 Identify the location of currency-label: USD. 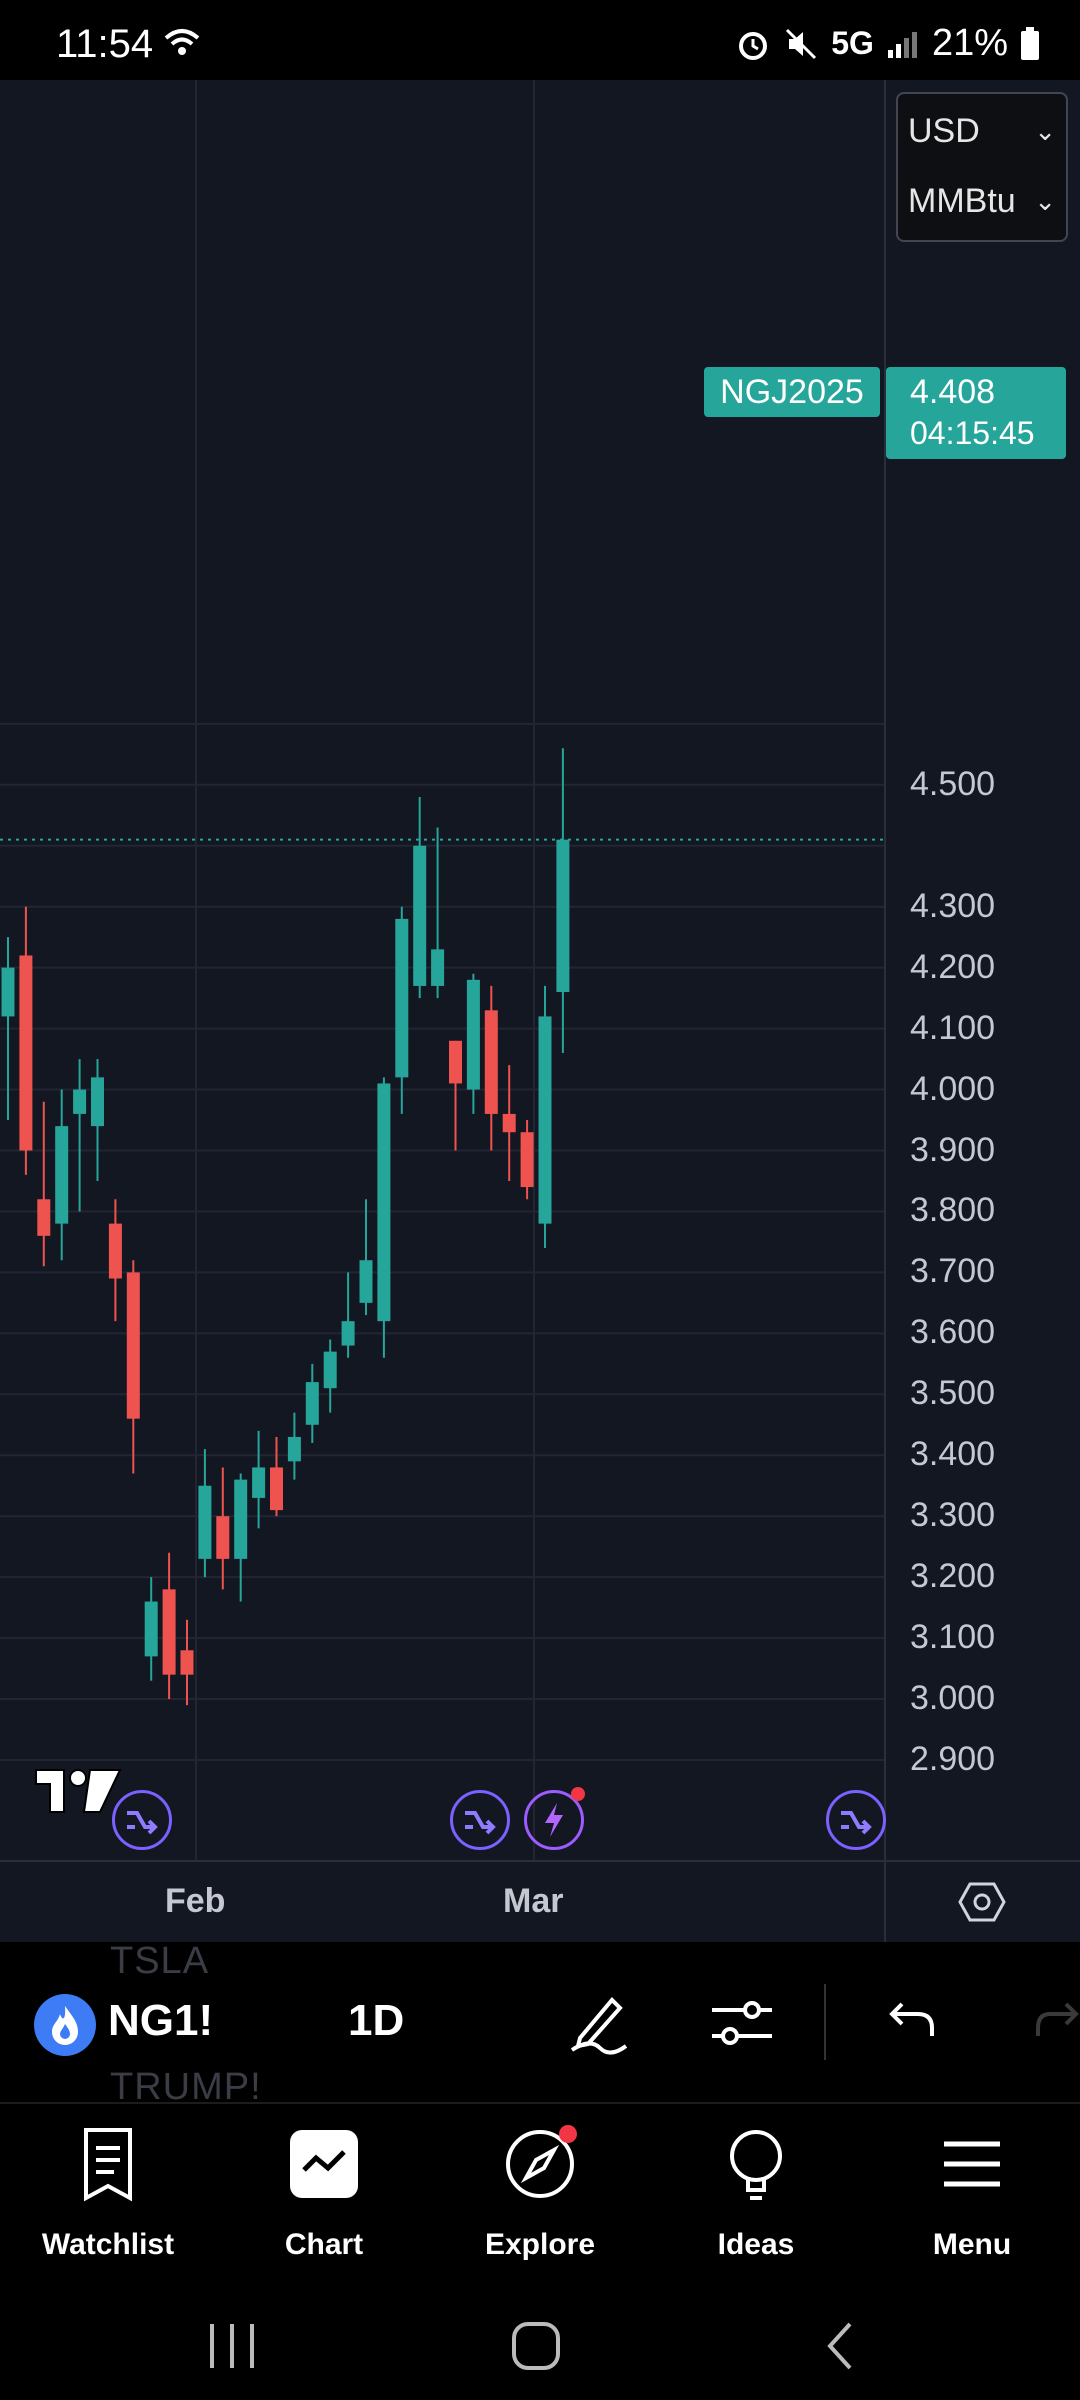
(944, 131).